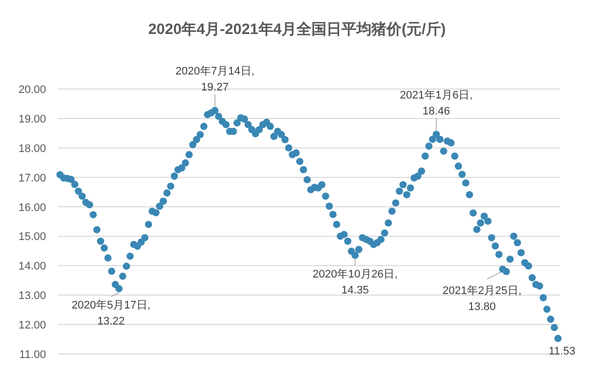 This screenshot has height=380, width=594. Describe the element at coordinates (297, 29) in the screenshot. I see `title: 2020年4月-2021年4月全国日平均猪价(元/斤)` at that location.